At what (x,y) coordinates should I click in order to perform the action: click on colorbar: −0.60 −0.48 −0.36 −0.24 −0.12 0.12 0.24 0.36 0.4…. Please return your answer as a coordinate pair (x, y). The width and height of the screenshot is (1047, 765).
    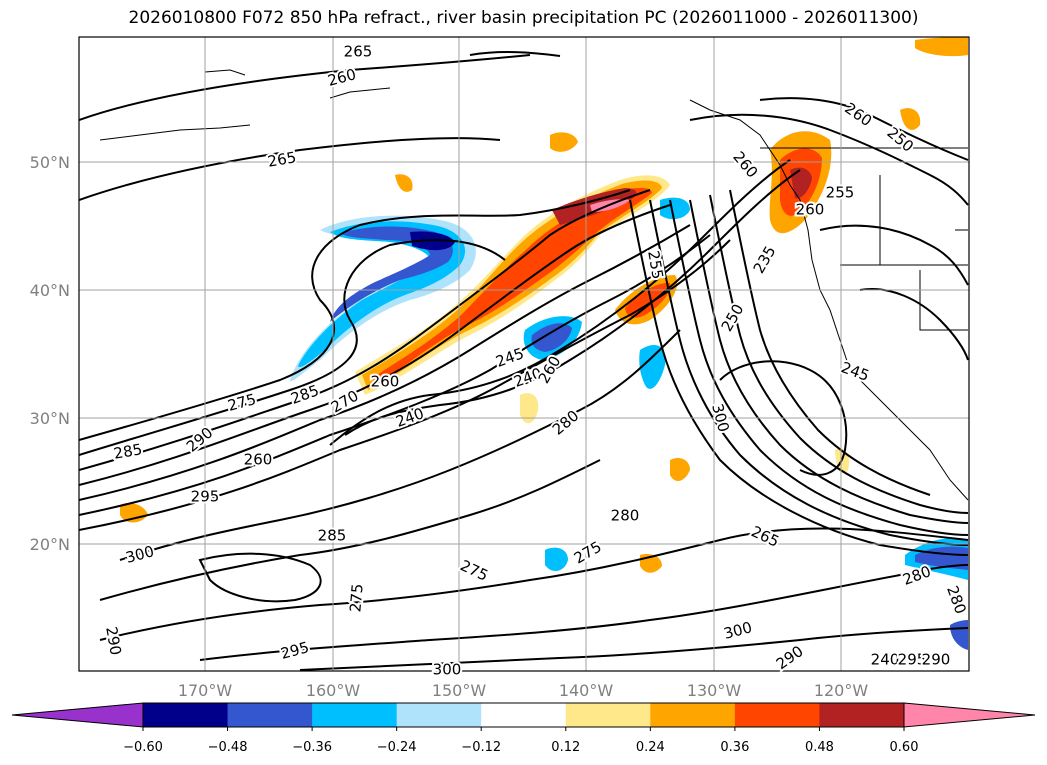
    Looking at the image, I should click on (523, 728).